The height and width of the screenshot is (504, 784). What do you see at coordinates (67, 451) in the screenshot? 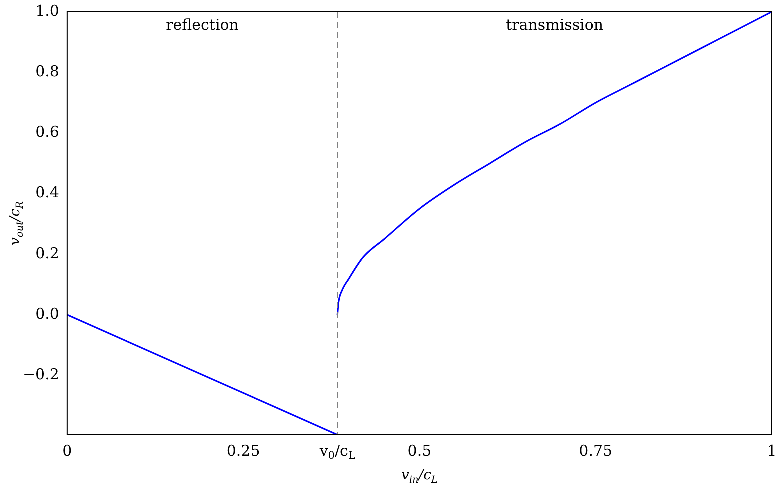
I see `x-tick-label: 0` at bounding box center [67, 451].